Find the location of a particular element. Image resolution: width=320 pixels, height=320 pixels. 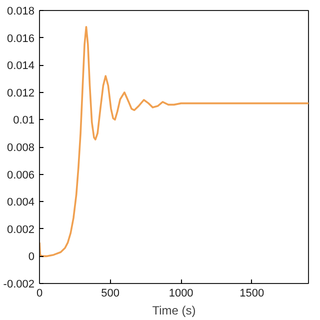

y-tick-label: -0.002 is located at coordinates (19, 284).